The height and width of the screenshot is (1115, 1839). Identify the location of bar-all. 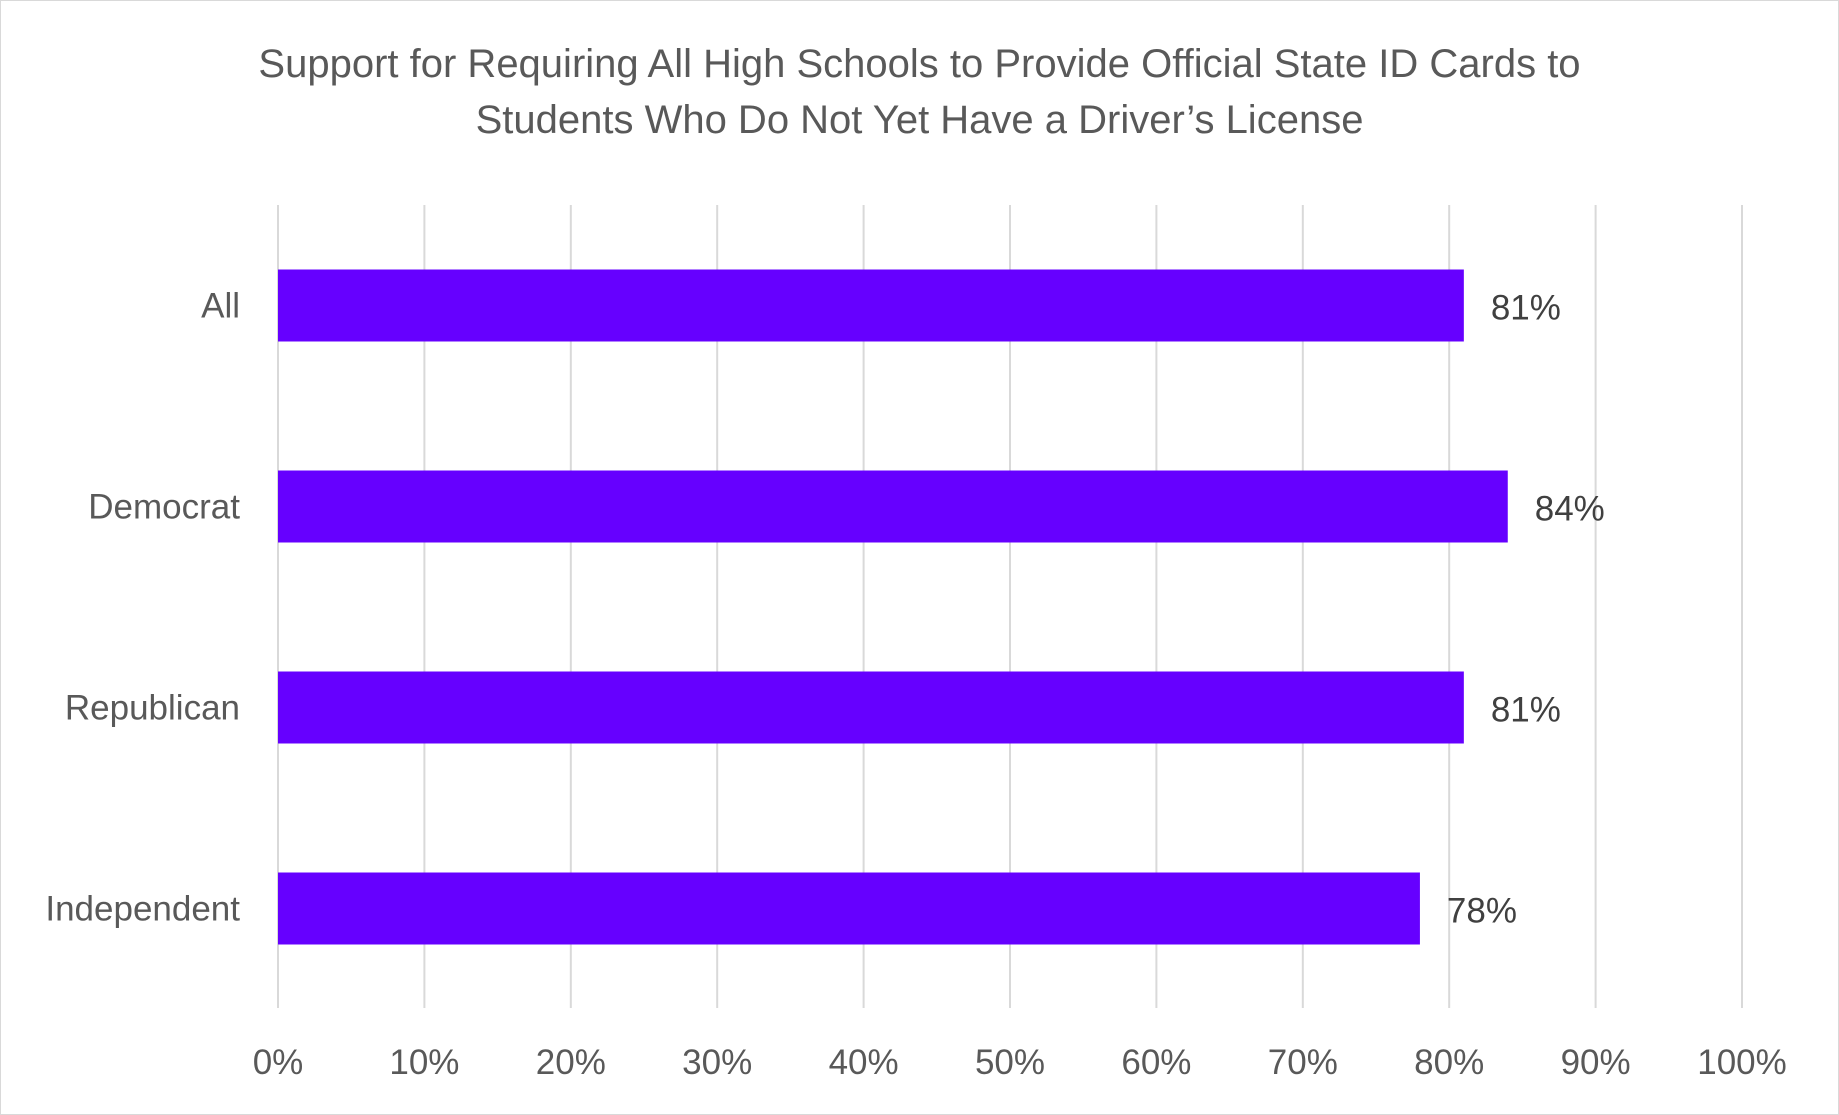
(871, 305).